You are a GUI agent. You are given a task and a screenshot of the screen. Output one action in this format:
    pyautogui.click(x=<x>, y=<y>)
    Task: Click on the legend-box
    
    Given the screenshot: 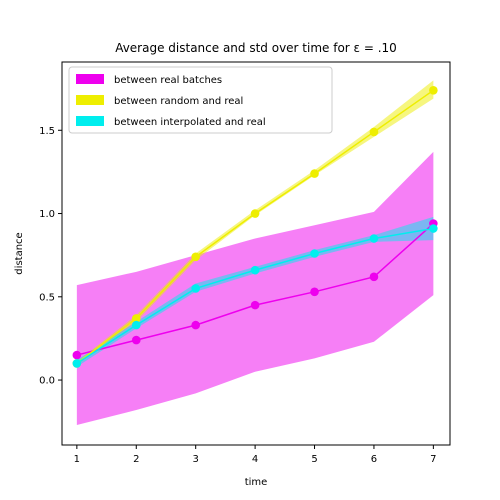 What is the action you would take?
    pyautogui.click(x=200, y=100)
    